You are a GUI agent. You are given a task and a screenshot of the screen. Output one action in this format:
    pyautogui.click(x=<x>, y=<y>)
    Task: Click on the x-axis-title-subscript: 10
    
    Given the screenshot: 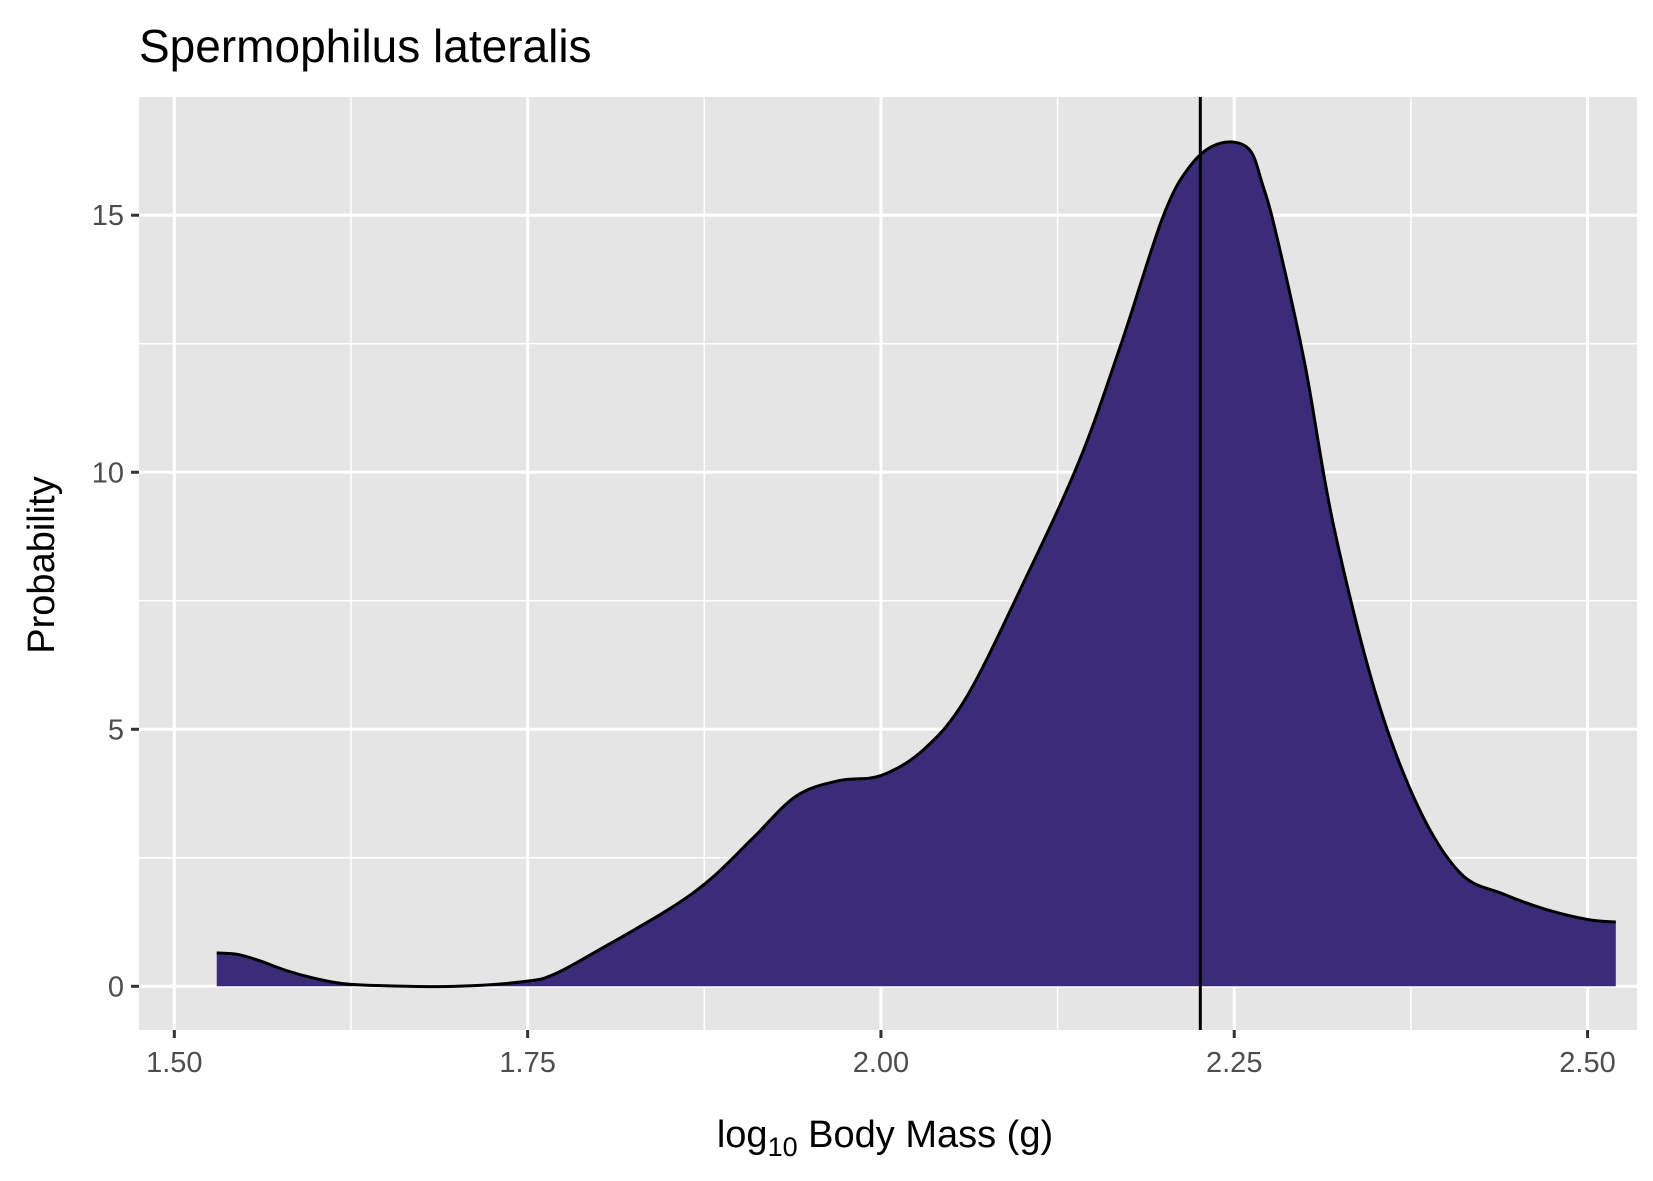 What is the action you would take?
    pyautogui.click(x=783, y=1147)
    